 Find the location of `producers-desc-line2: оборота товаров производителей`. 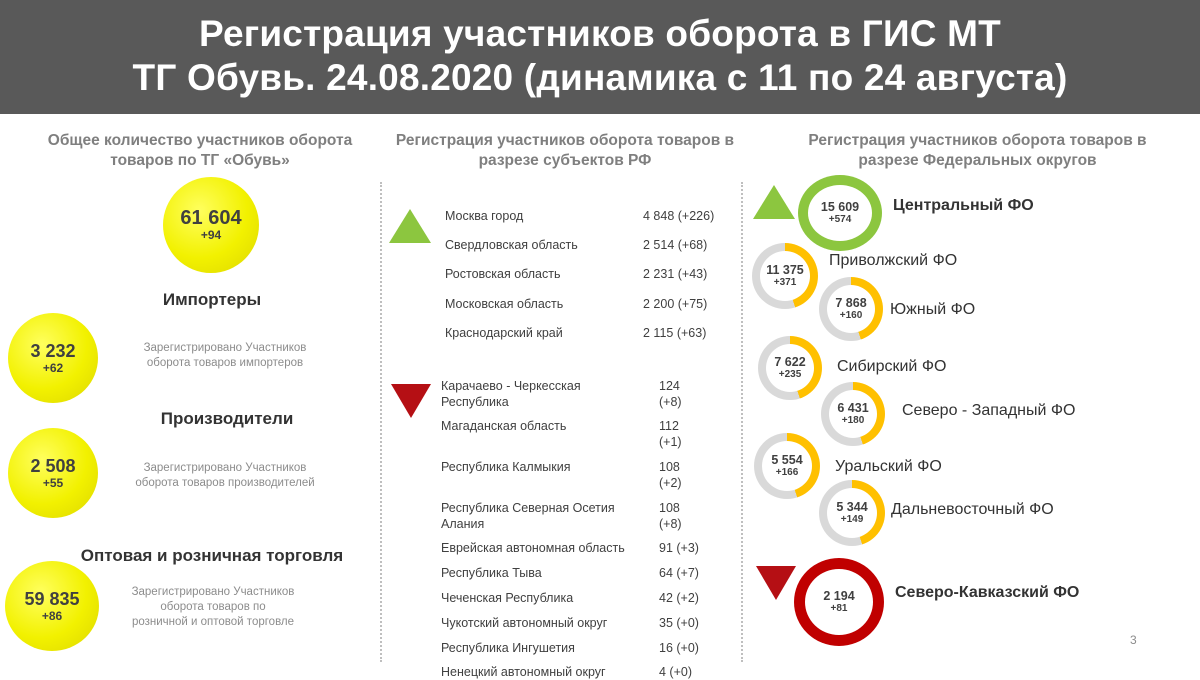

producers-desc-line2: оборота товаров производителей is located at coordinates (225, 483).